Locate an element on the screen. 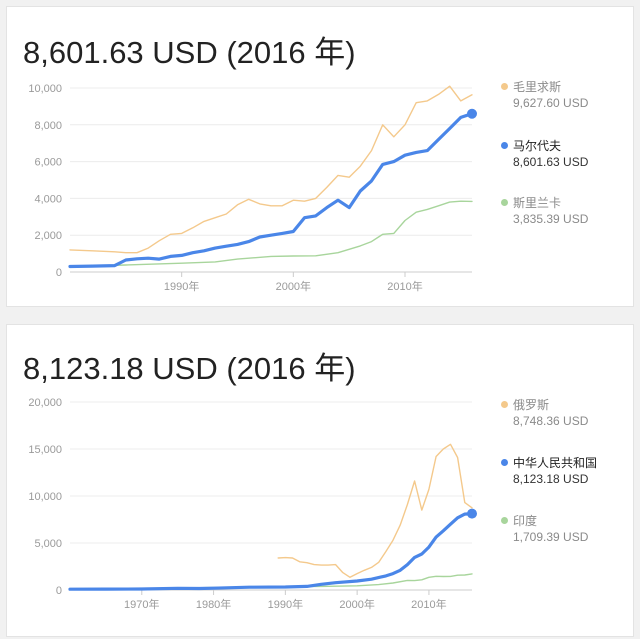  y-tick-label: 8,000 is located at coordinates (48, 126).